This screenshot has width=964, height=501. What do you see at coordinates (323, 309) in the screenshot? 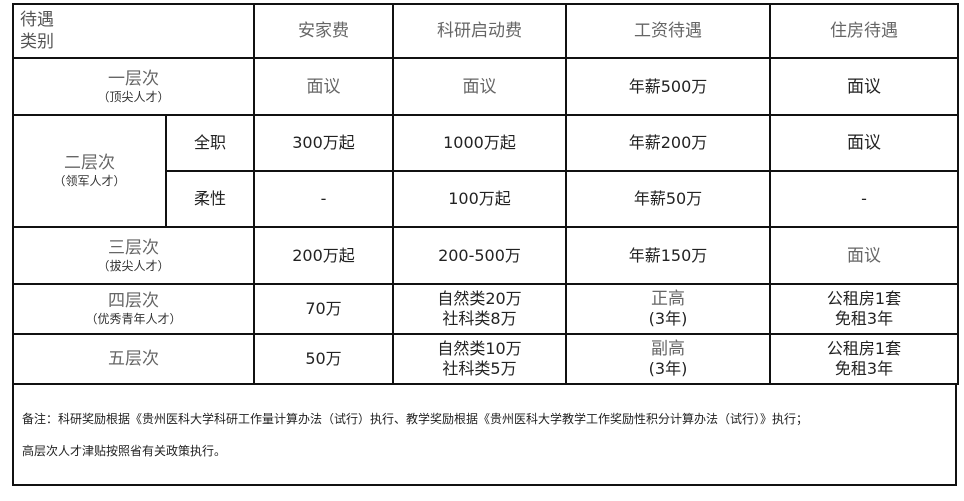
I see `cell-settle: 70万` at bounding box center [323, 309].